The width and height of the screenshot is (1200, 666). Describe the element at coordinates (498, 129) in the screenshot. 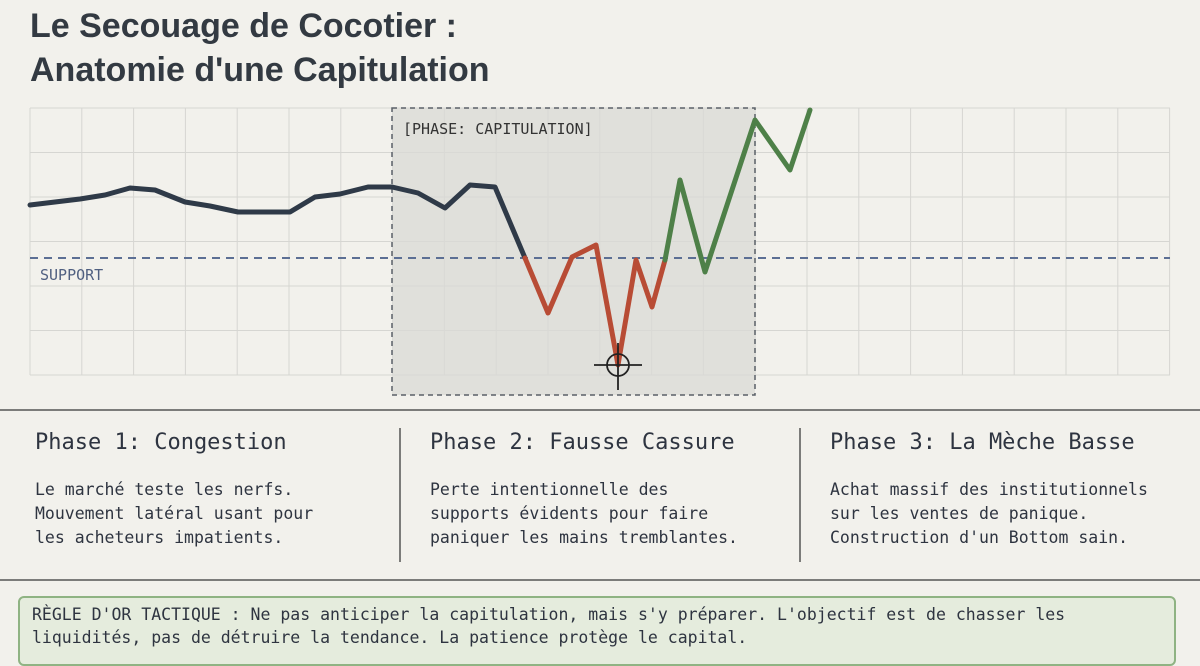

I see `phase-label: [PHASE: CAPITULATION]` at that location.